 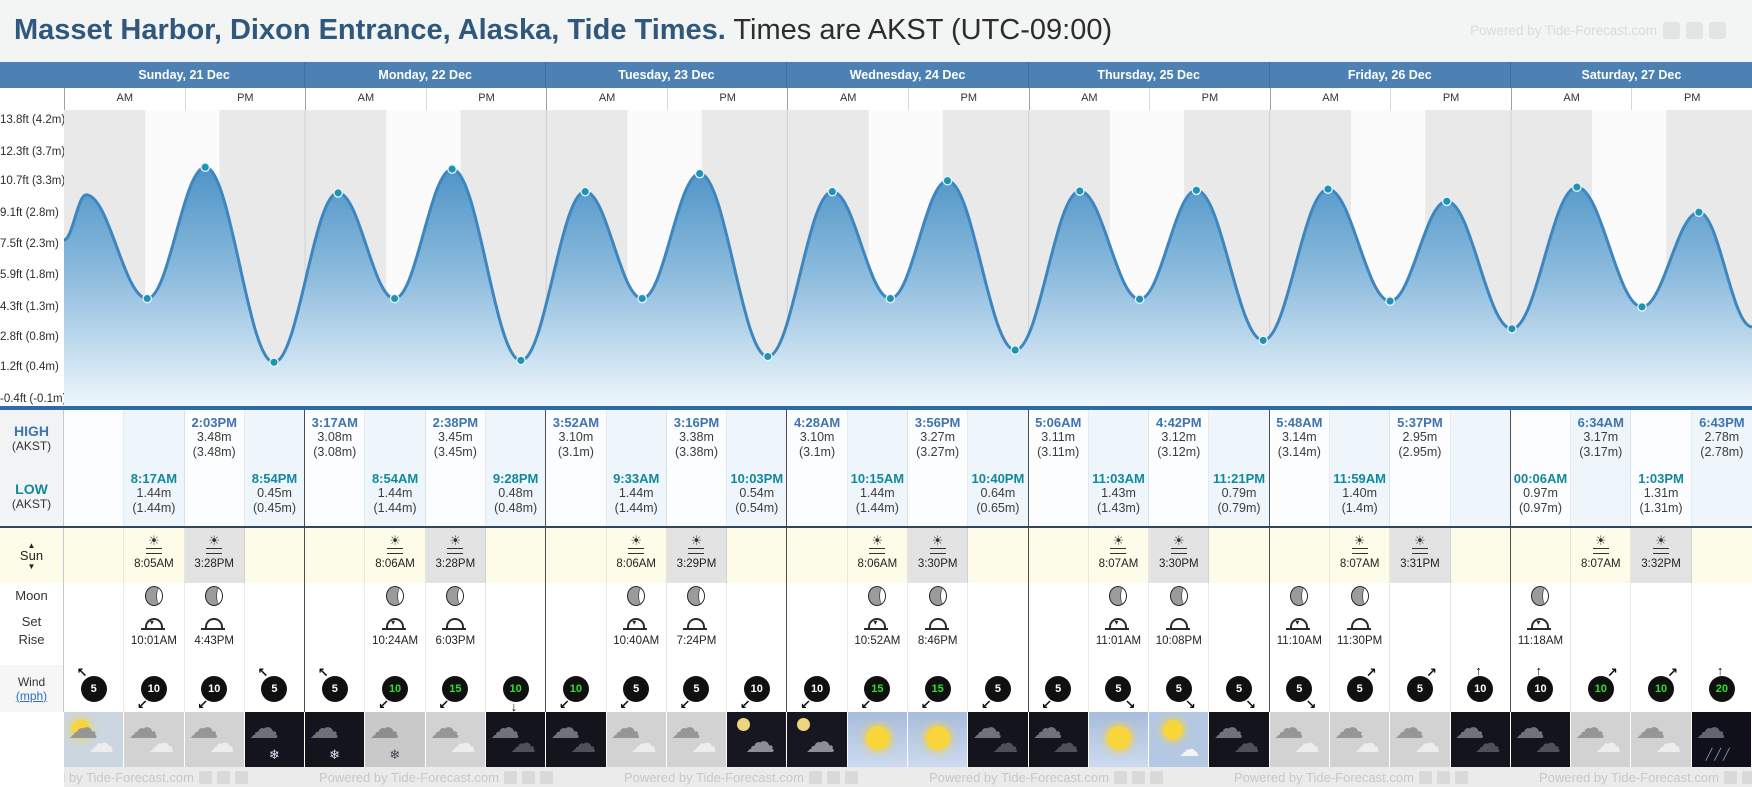 I want to click on day-header-cell: Thursday, 25 Dec, so click(x=1149, y=75).